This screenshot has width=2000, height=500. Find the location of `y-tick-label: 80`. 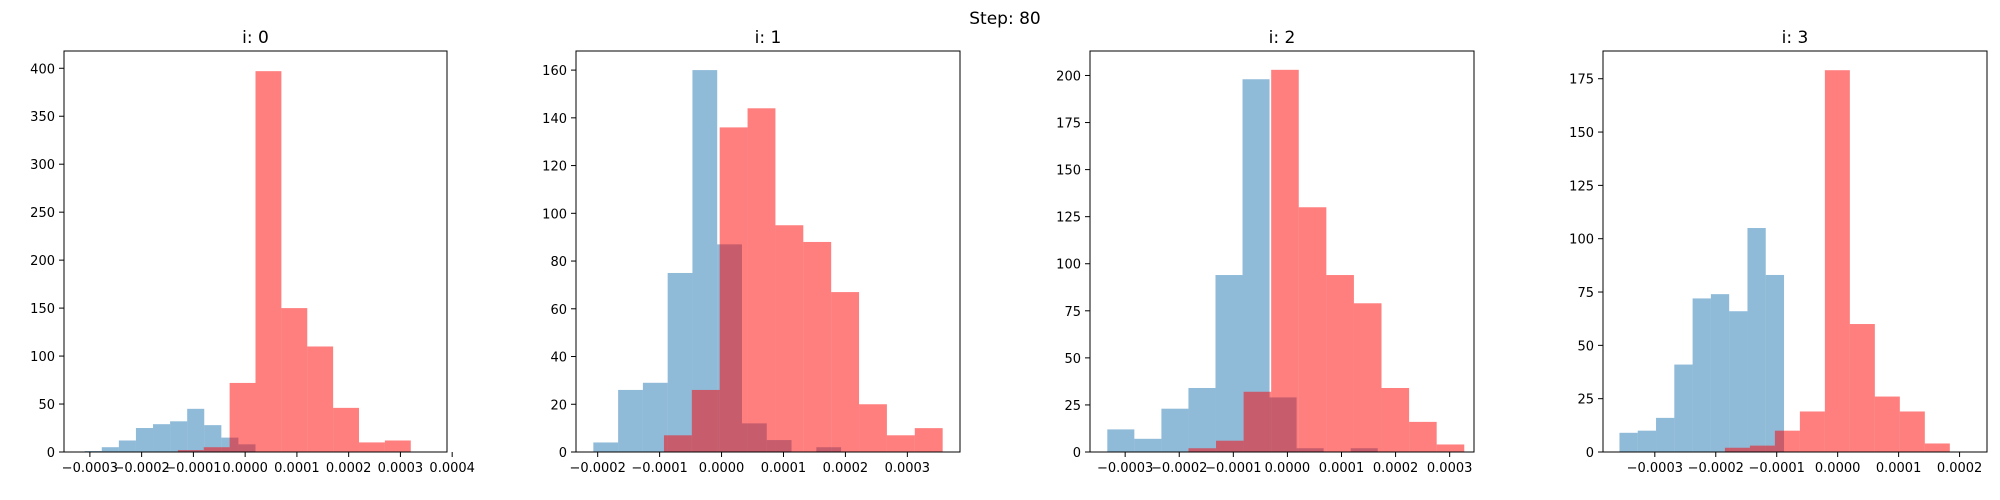

y-tick-label: 80 is located at coordinates (558, 262).